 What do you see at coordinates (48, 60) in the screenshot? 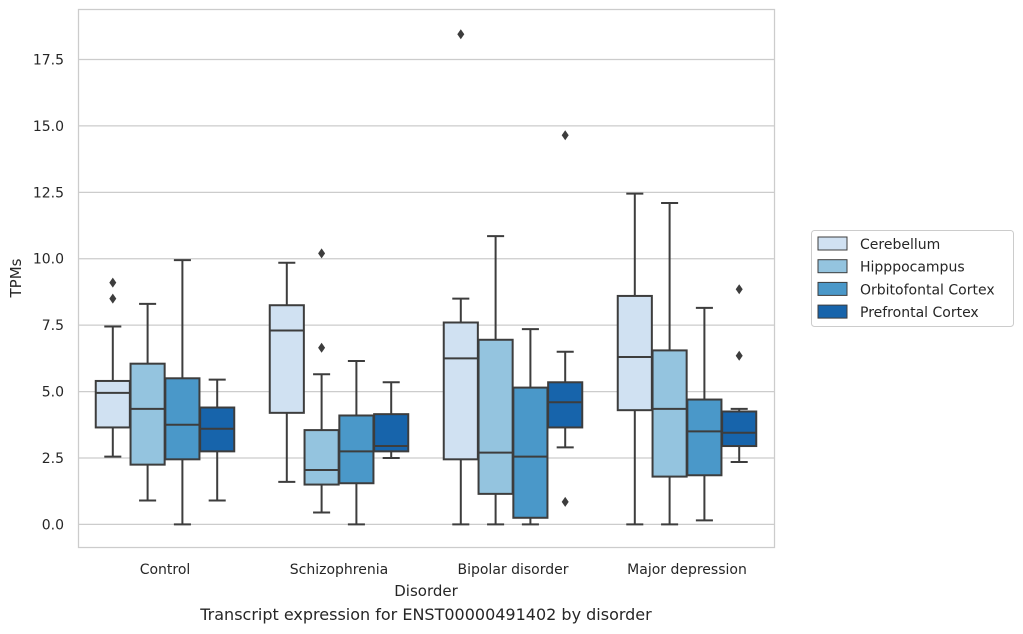
I see `y-tick-label: 17.5` at bounding box center [48, 60].